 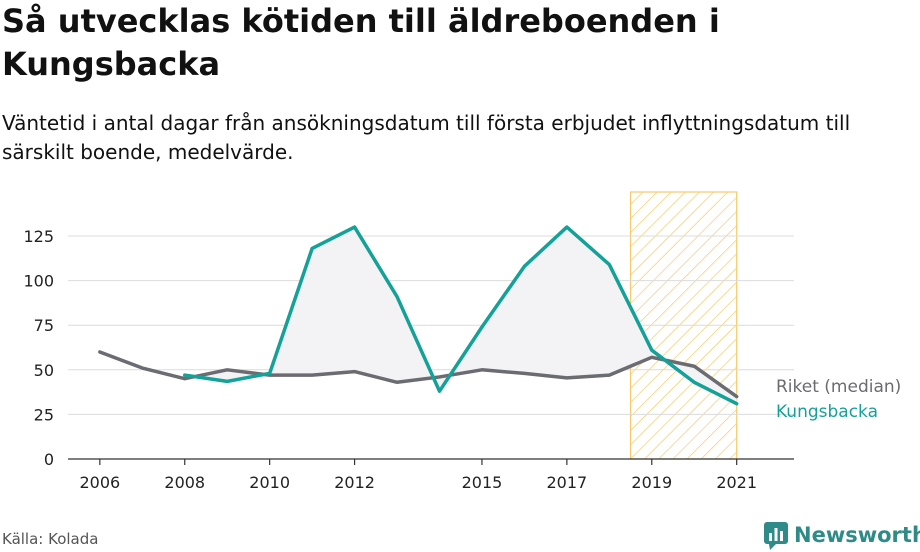 What do you see at coordinates (99, 482) in the screenshot?
I see `x-tick-label-2006: 2006` at bounding box center [99, 482].